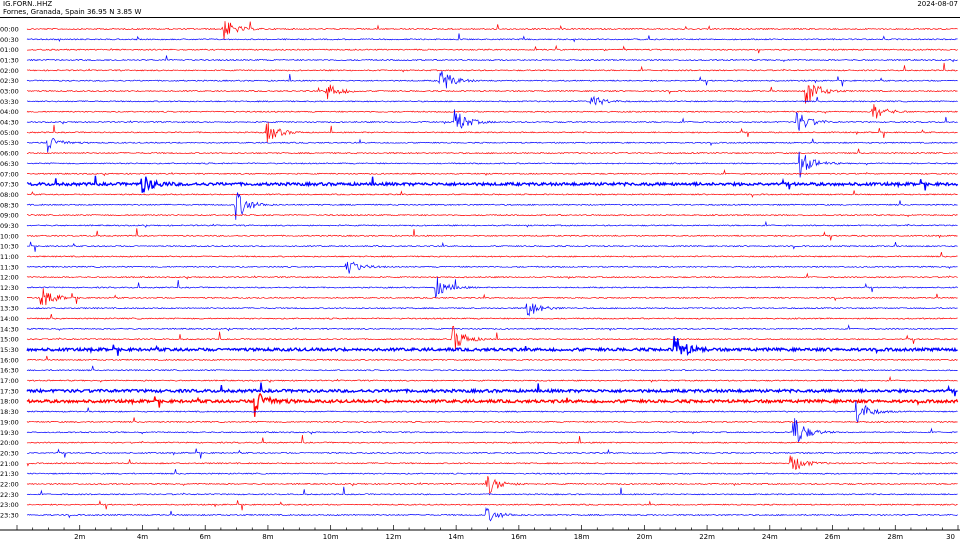 The width and height of the screenshot is (960, 540). I want to click on row-time-label: 17:30, so click(9, 391).